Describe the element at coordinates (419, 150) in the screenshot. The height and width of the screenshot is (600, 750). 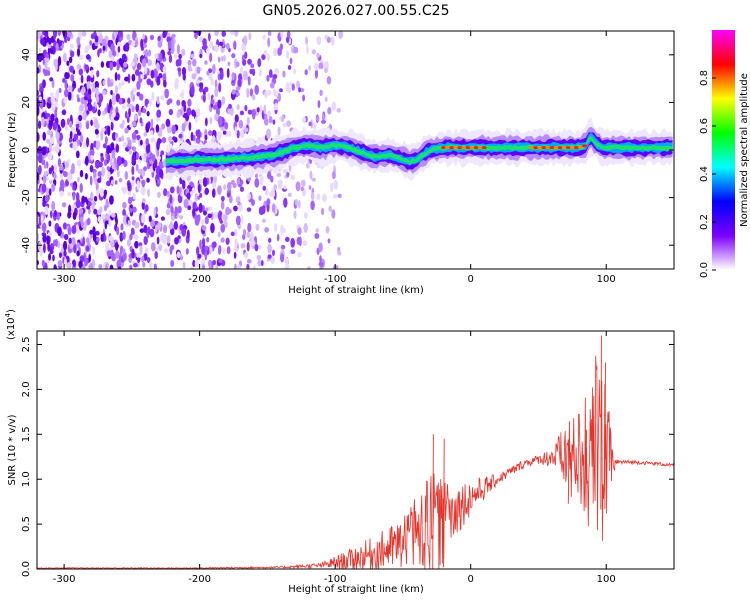
I see `ridge-band` at that location.